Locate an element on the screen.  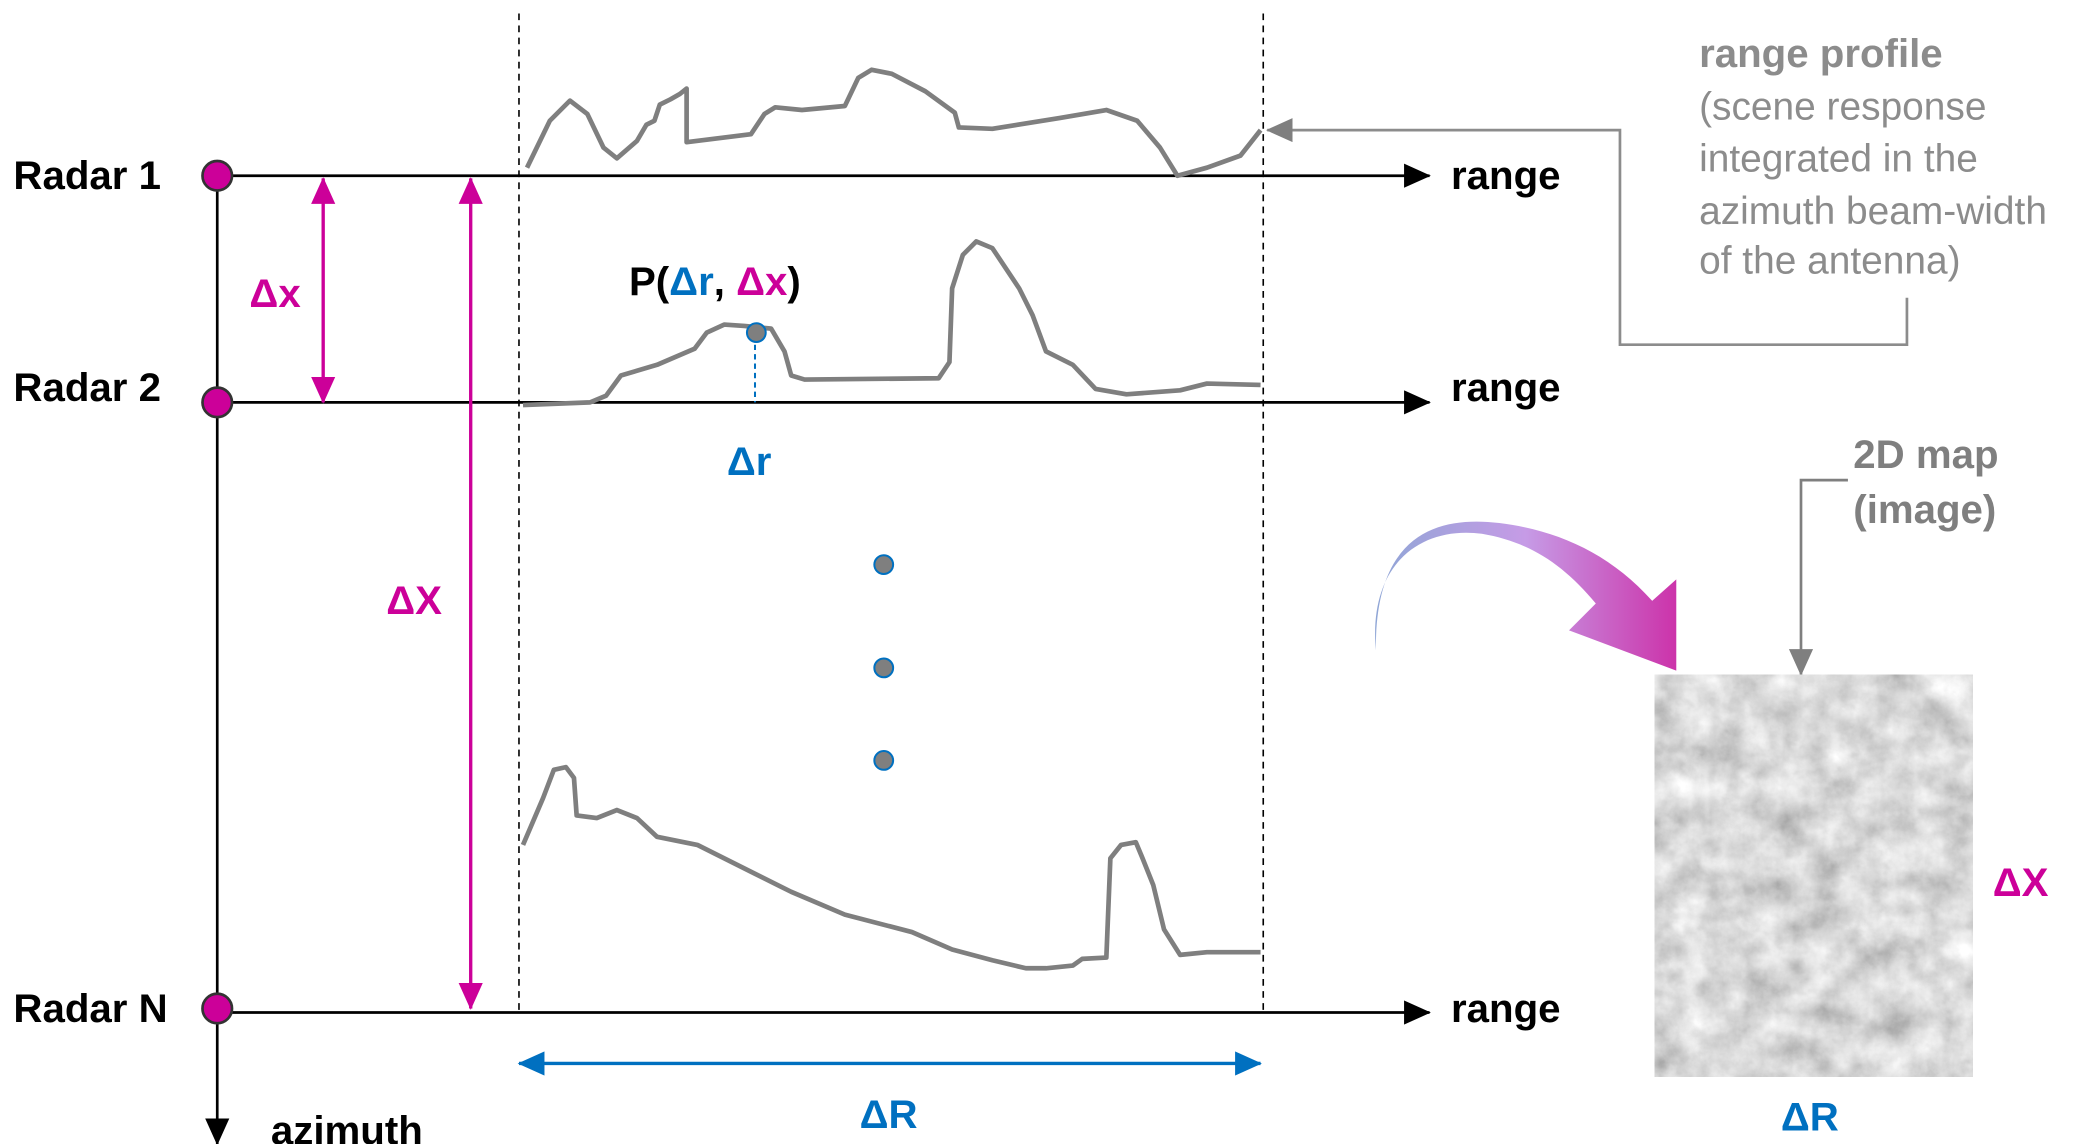
point-r: Δr is located at coordinates (691, 281).